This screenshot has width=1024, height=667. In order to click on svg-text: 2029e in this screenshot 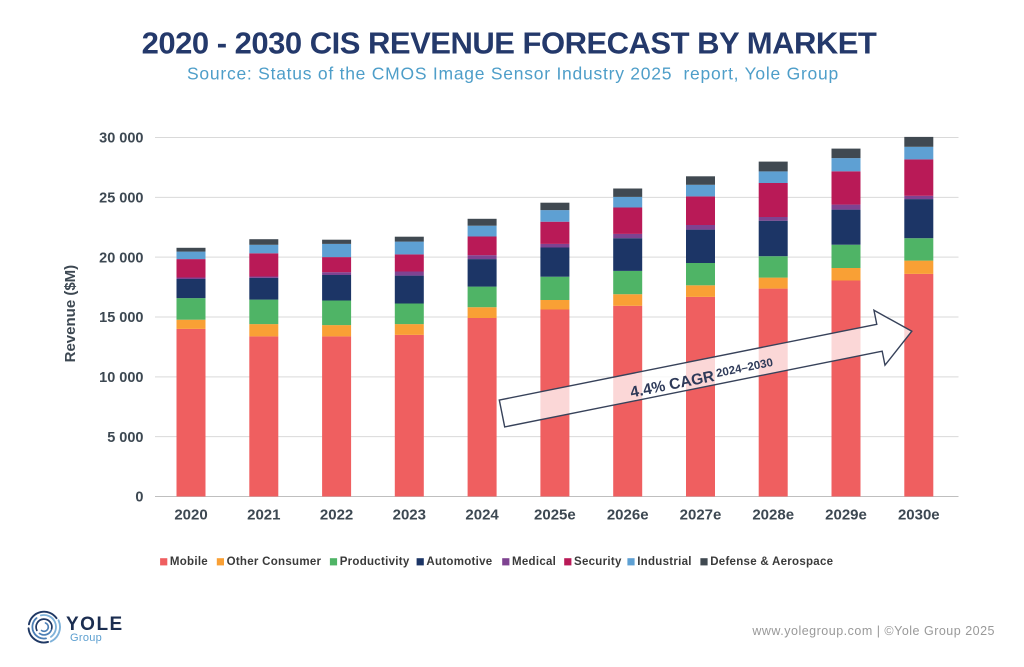, I will do `click(846, 515)`.